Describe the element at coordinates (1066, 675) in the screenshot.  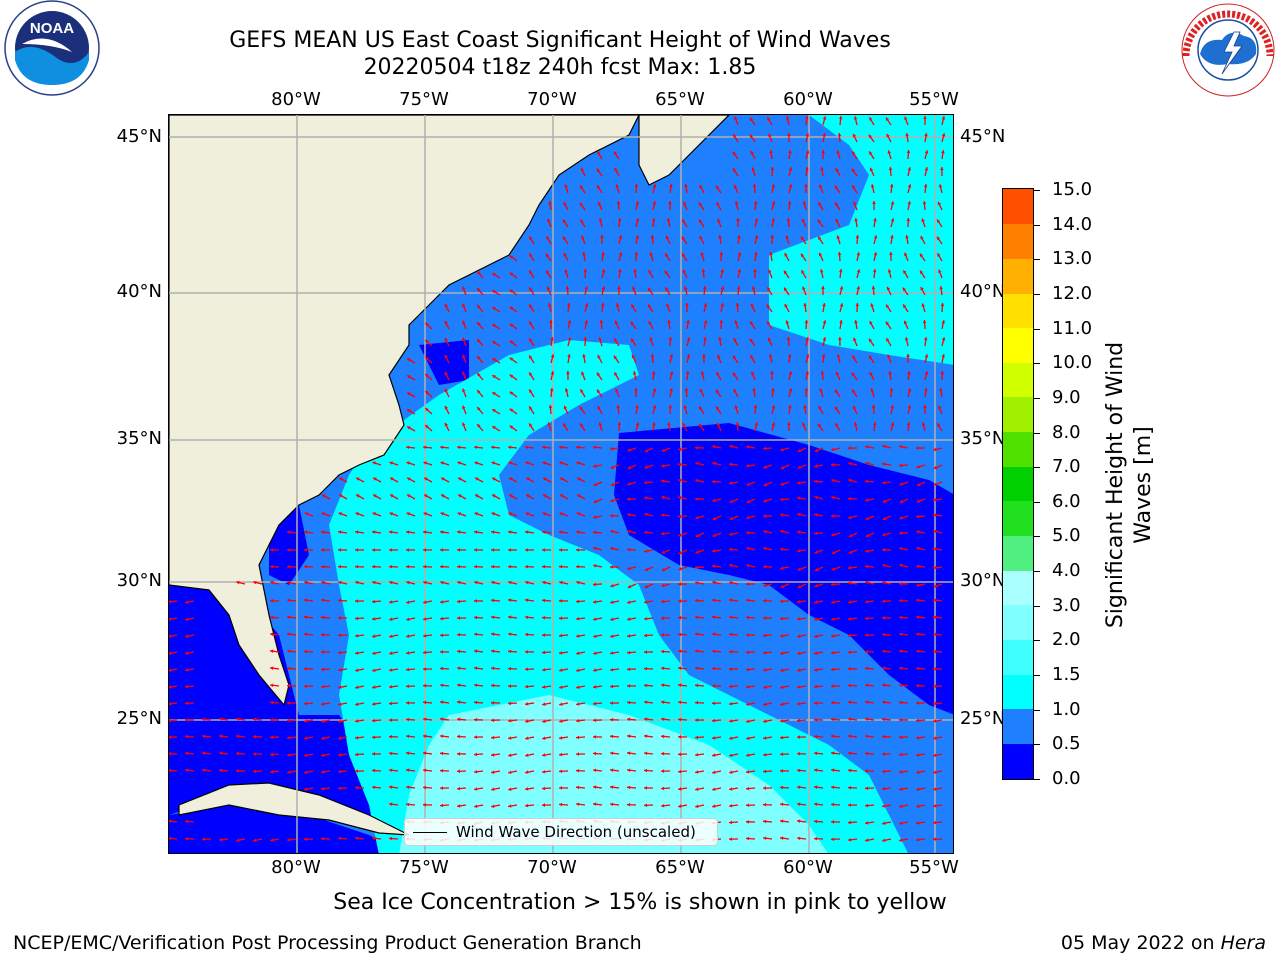
I see `colorbar-tick-label: 1.5` at that location.